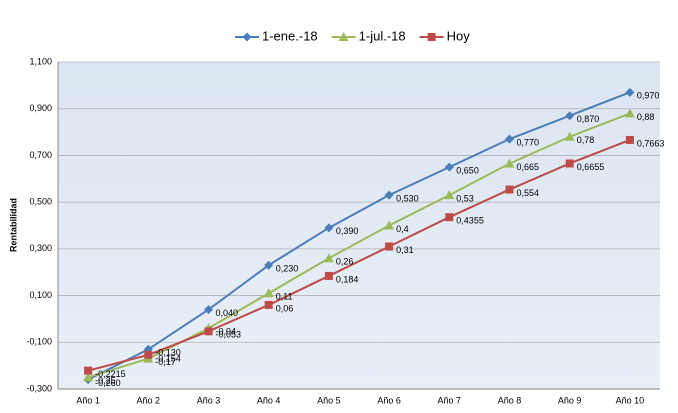 This screenshot has width=678, height=413. What do you see at coordinates (528, 142) in the screenshot?
I see `data-label: 0,770` at bounding box center [528, 142].